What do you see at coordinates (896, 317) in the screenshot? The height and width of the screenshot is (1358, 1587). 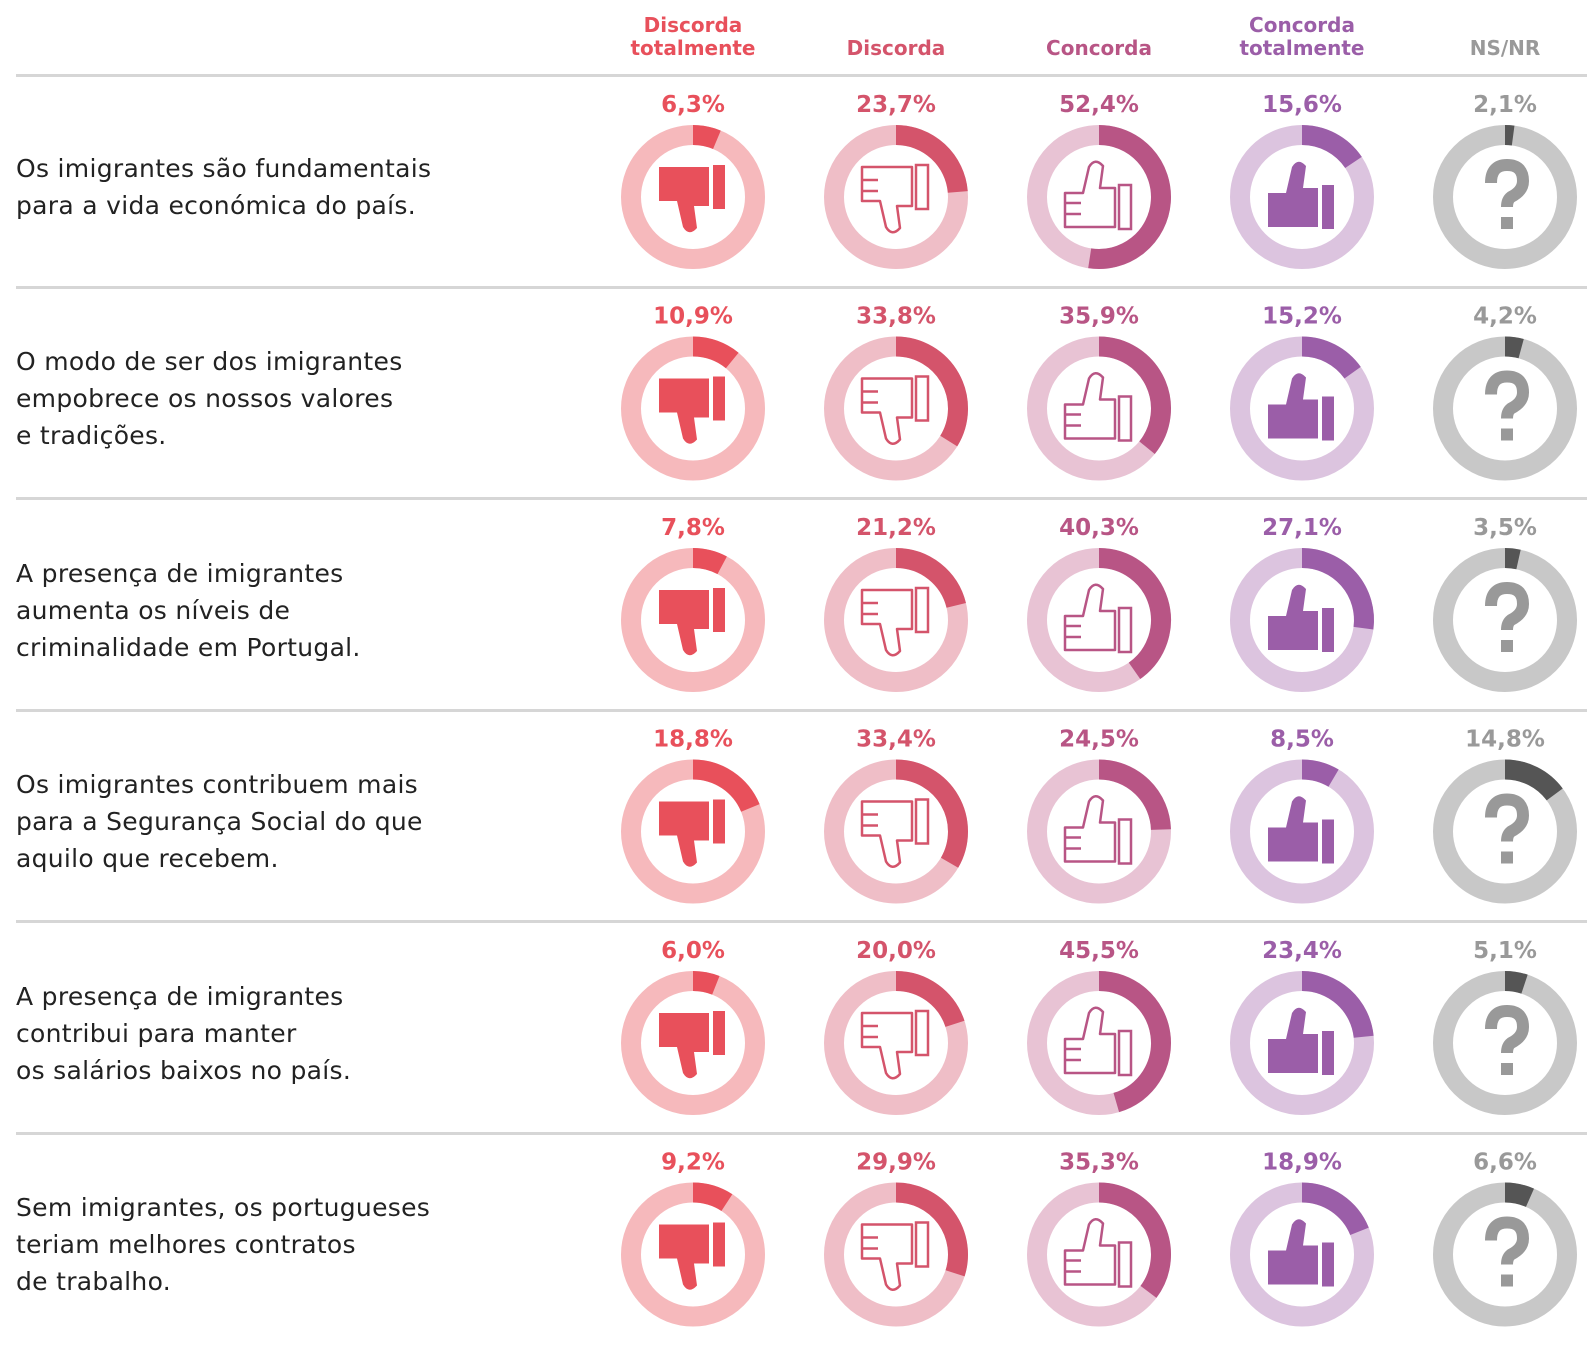 I see `value-label: 33,8%` at bounding box center [896, 317].